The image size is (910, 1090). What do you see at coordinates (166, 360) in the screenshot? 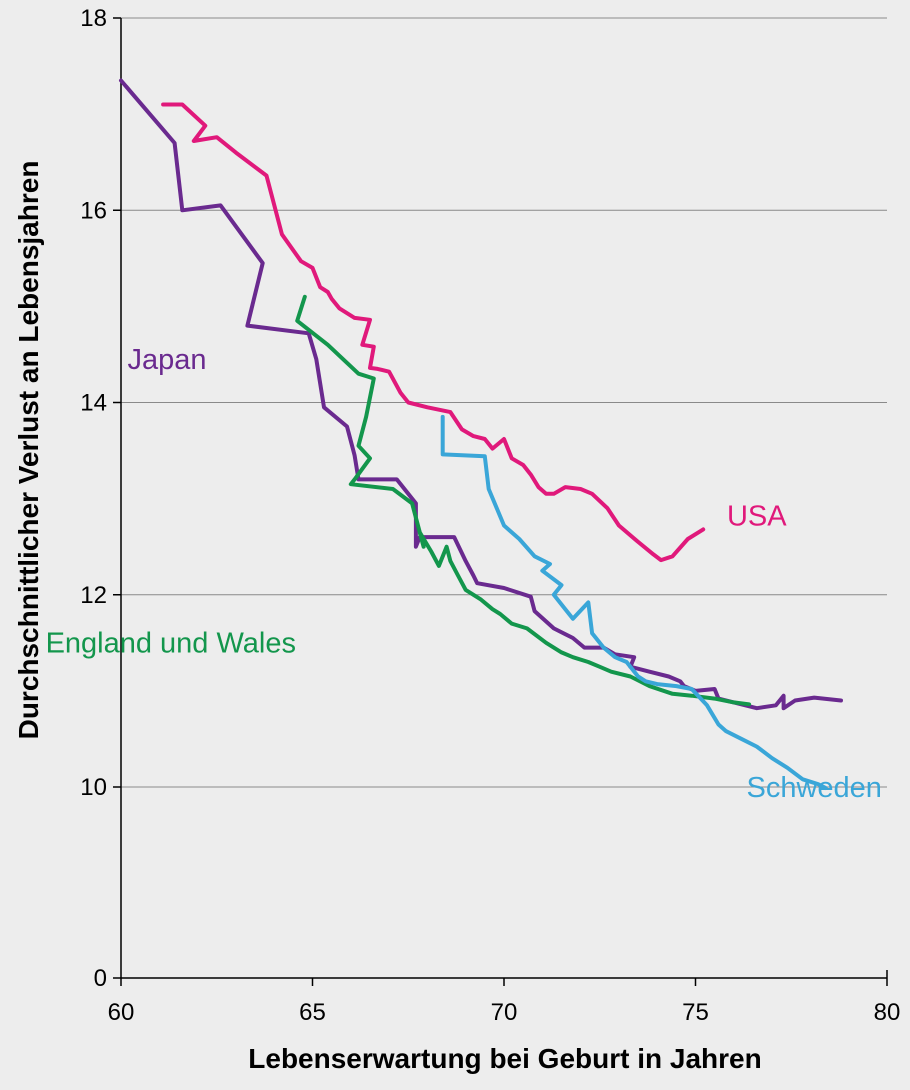
I see `series-label-japan: Japan` at bounding box center [166, 360].